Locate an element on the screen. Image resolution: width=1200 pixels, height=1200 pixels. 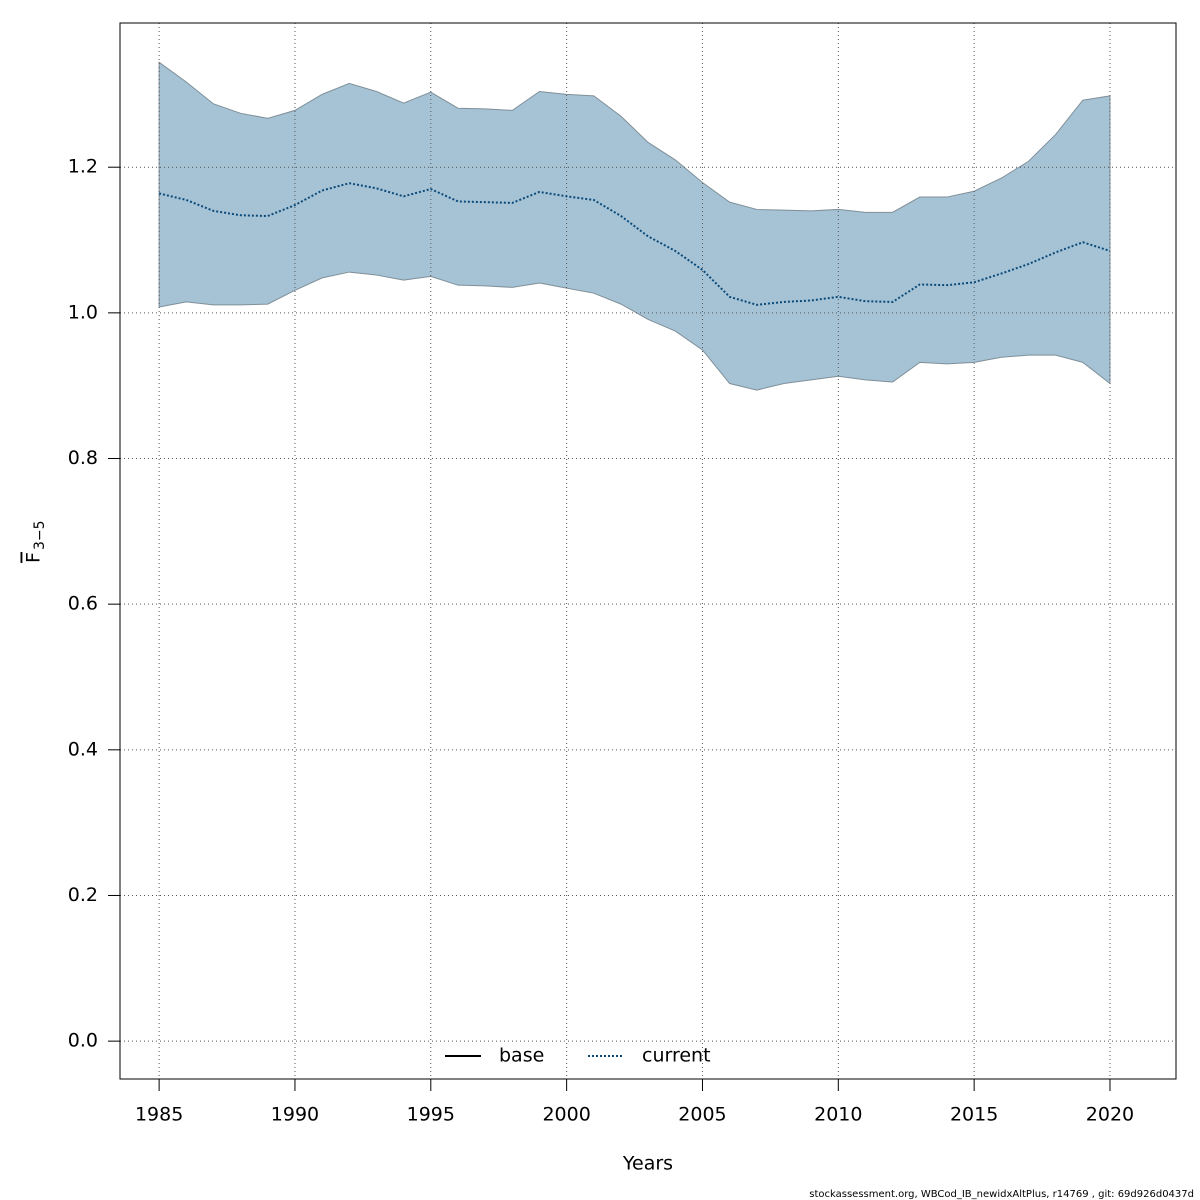
y-axis-label-main: F is located at coordinates (34, 557).